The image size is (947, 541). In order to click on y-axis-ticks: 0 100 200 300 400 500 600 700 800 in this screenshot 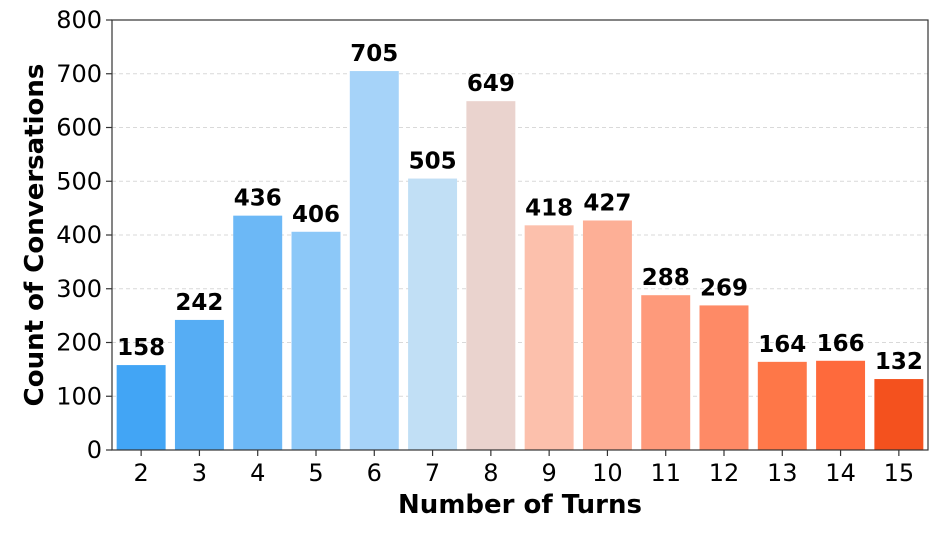, I will do `click(84, 235)`.